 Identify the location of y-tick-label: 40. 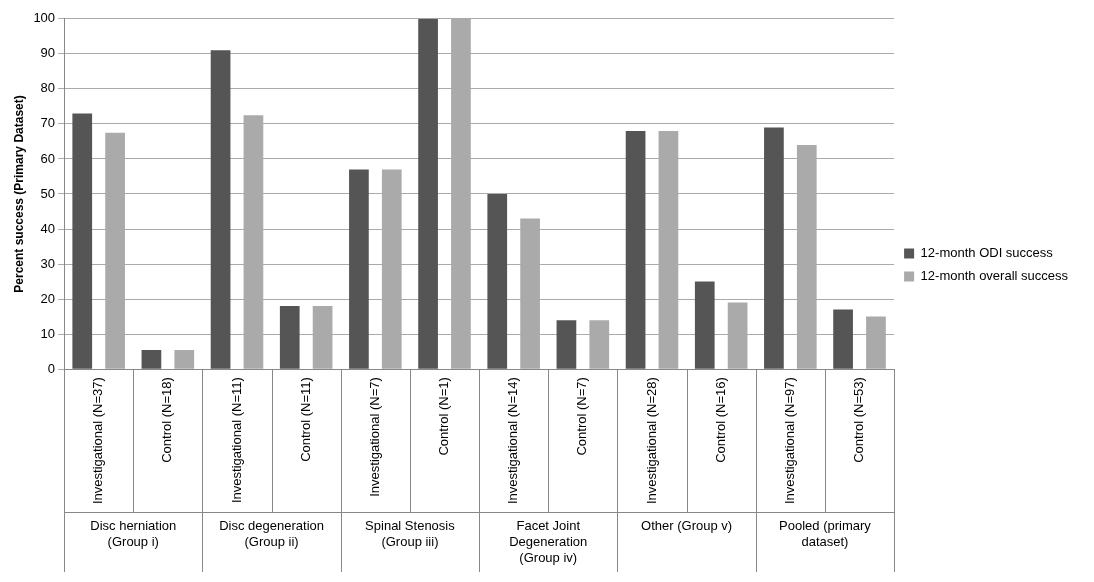
(48, 228).